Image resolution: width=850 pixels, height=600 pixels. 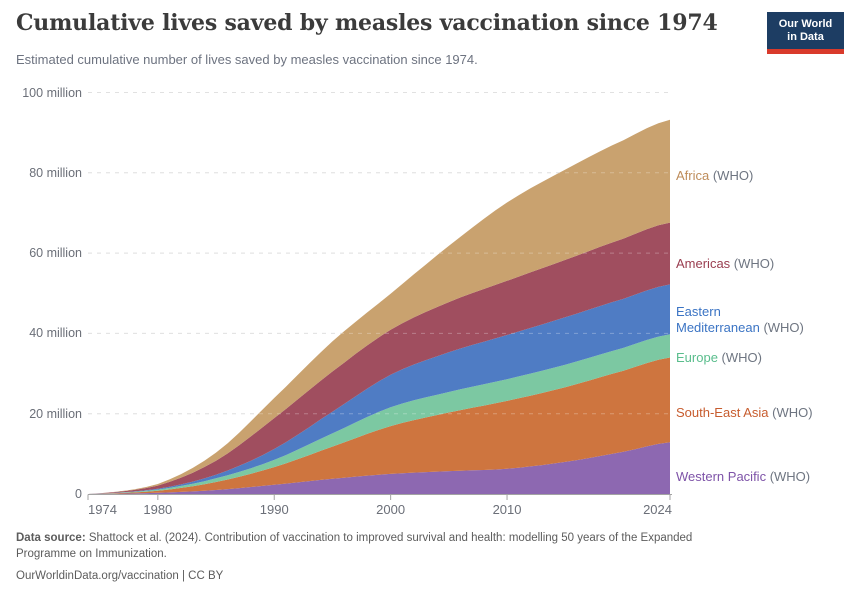 I want to click on x-tick-1980: 1980, so click(x=158, y=509).